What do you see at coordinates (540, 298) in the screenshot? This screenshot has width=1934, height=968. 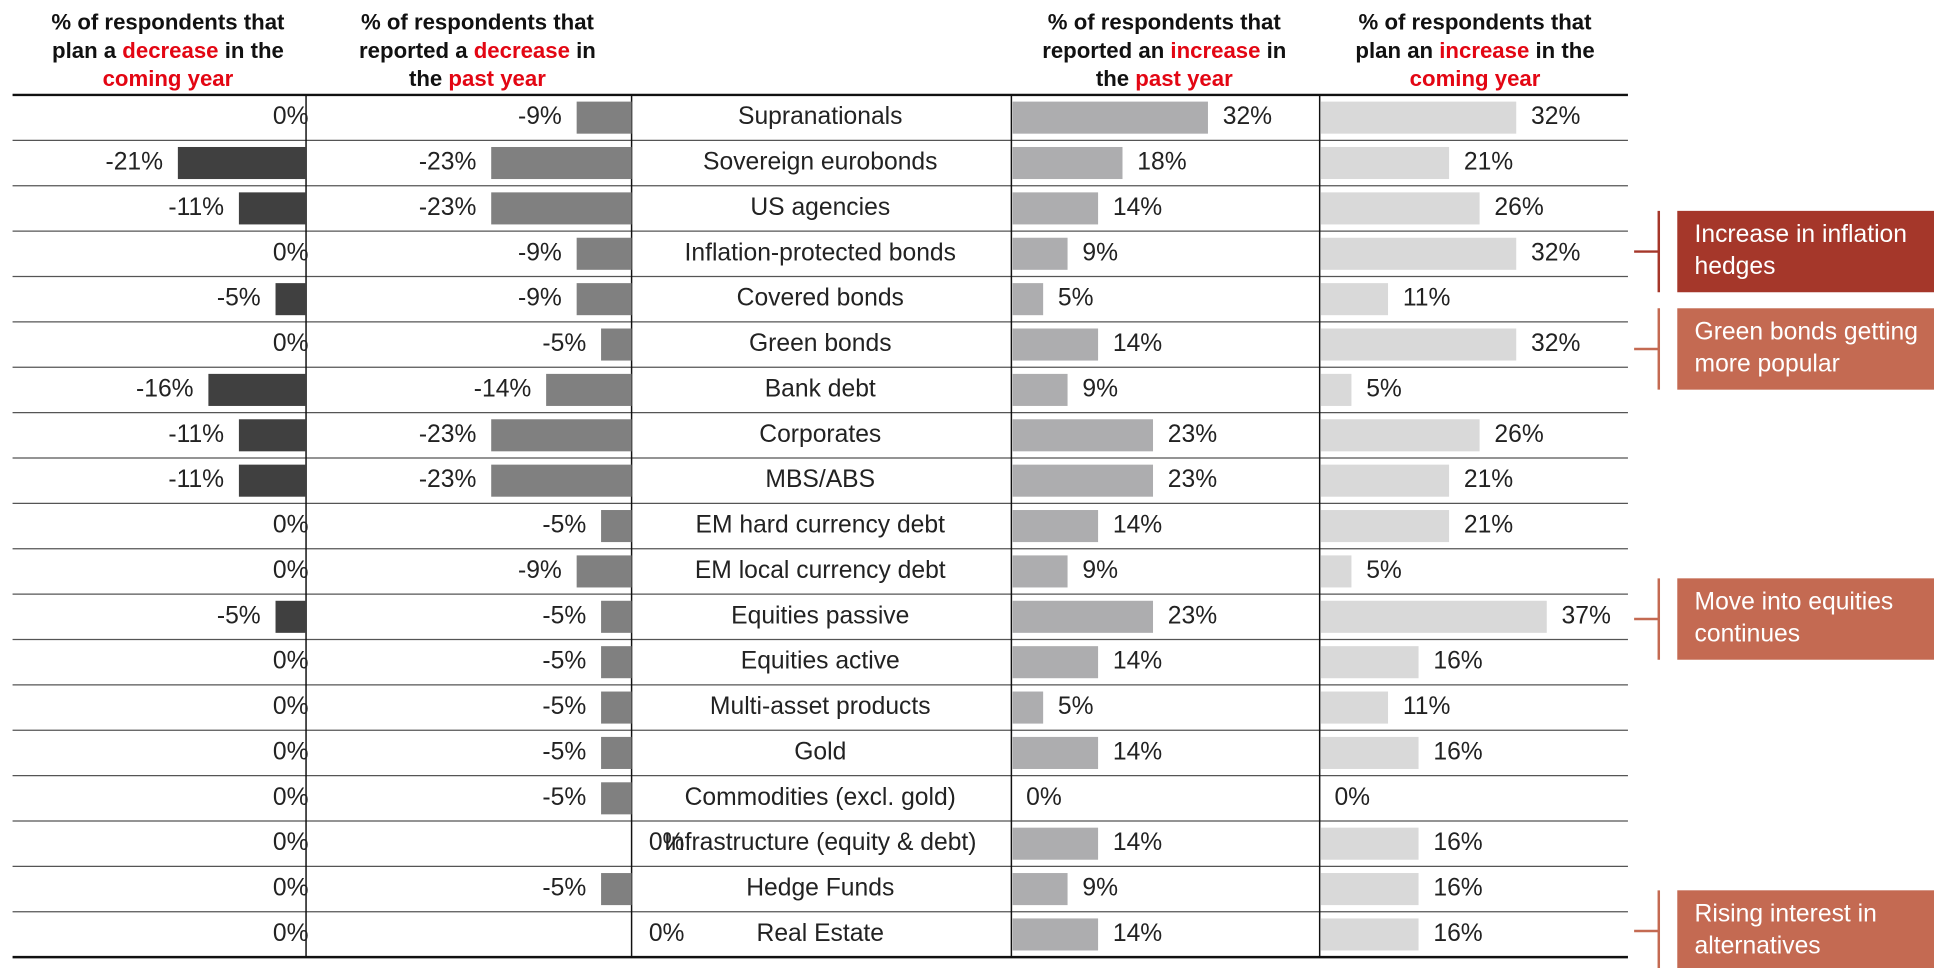 I see `value-label: -9%` at bounding box center [540, 298].